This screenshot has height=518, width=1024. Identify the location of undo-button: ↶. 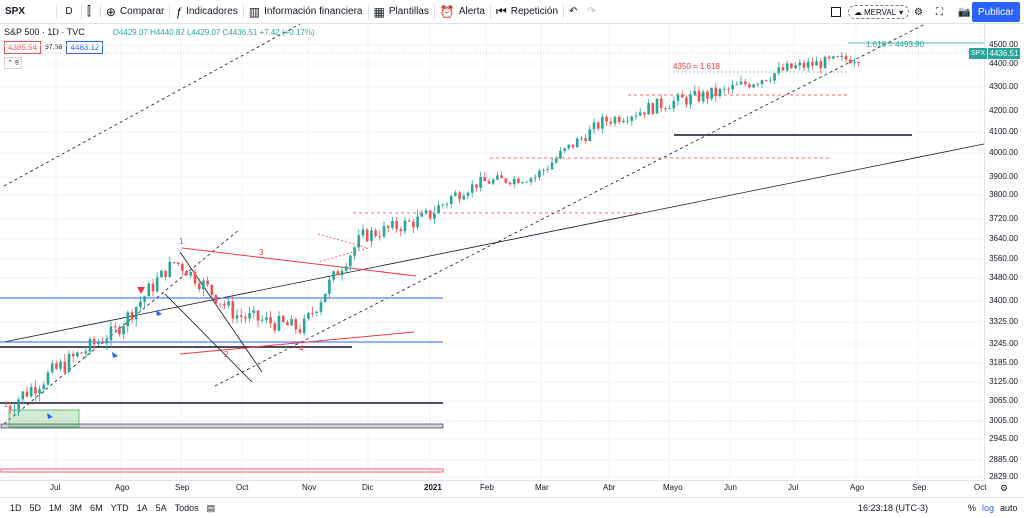
(573, 12).